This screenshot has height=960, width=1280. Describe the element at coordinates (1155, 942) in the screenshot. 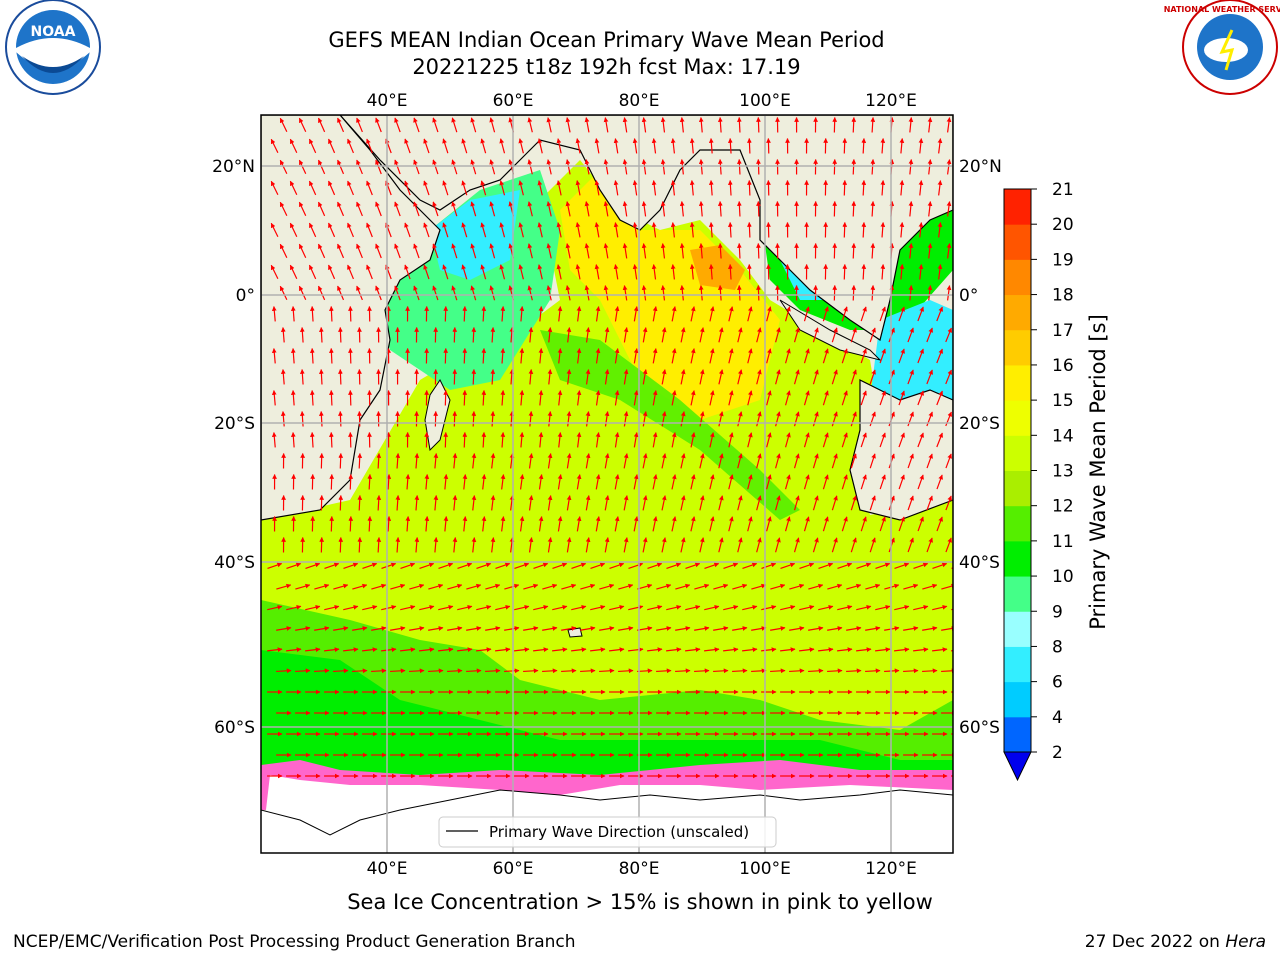

I see `footer-date: 27 Dec 2022 on` at that location.